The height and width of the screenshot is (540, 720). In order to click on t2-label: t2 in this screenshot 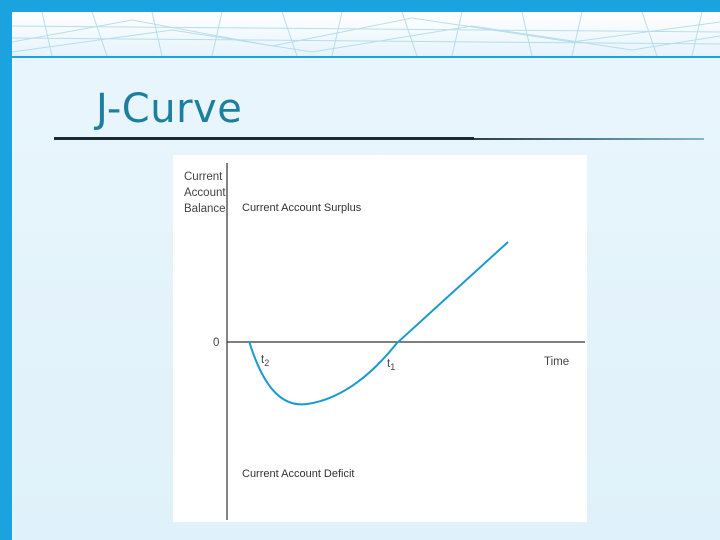, I will do `click(265, 361)`.